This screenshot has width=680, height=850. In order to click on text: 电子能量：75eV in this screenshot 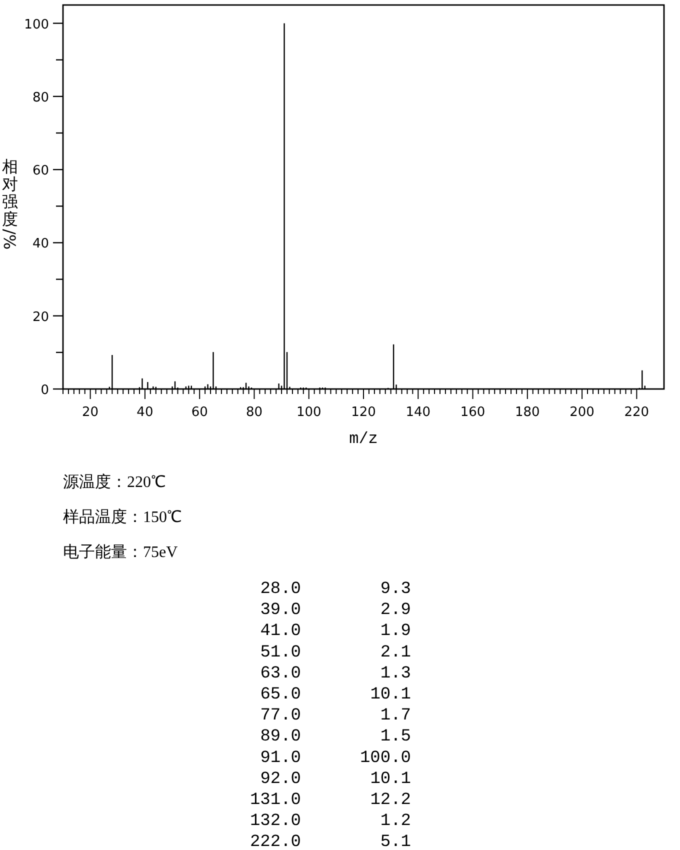, I will do `click(120, 552)`.